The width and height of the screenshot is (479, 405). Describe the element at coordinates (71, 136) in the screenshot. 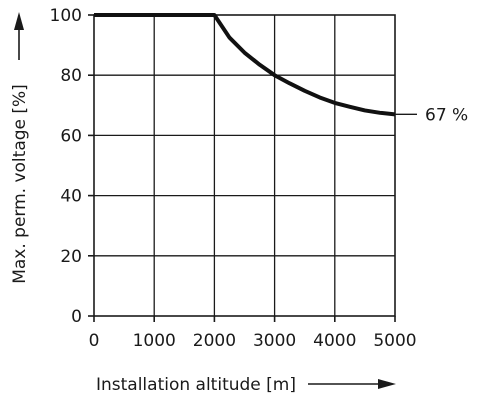

I see `y-tick-label: 60` at that location.